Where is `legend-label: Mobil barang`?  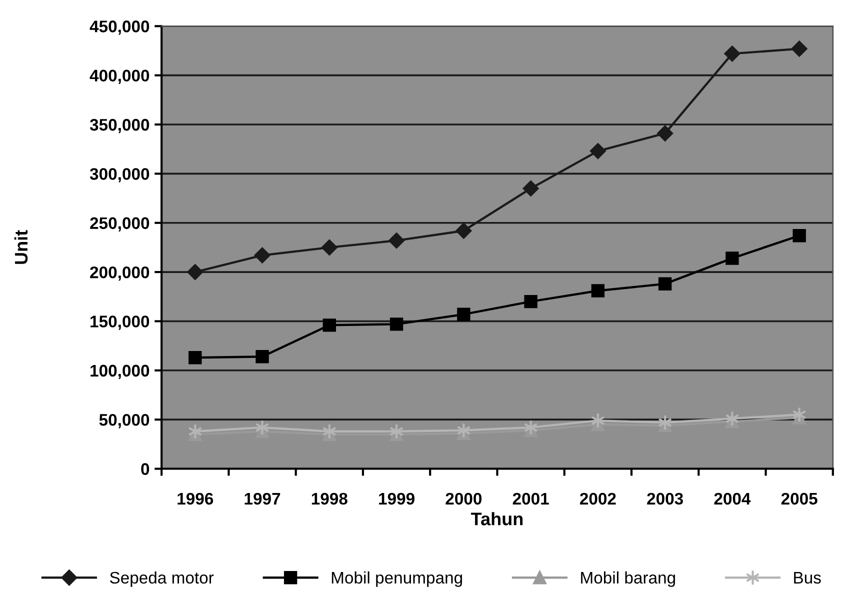
legend-label: Mobil barang is located at coordinates (628, 579).